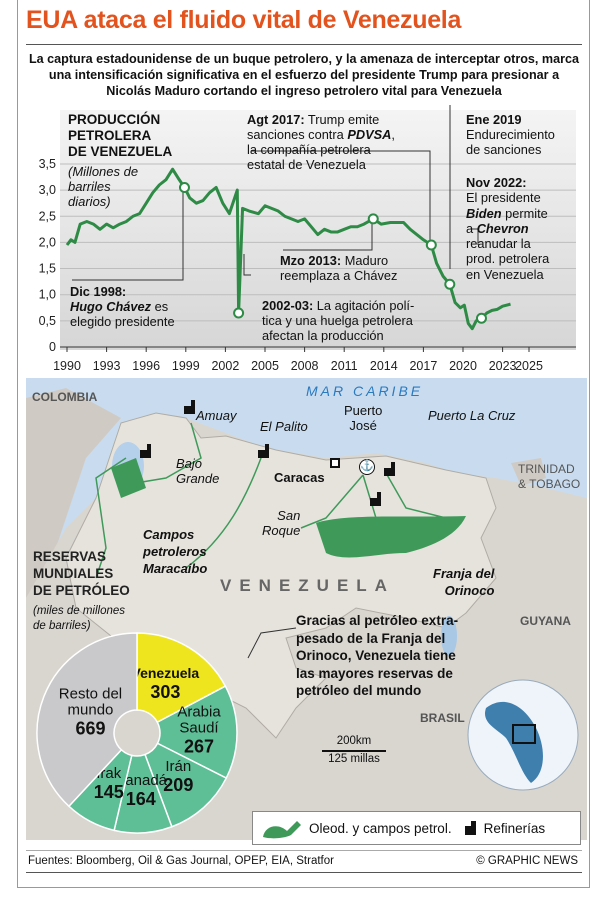  What do you see at coordinates (288, 305) in the screenshot?
I see `annotation-head: 2002-03:` at bounding box center [288, 305].